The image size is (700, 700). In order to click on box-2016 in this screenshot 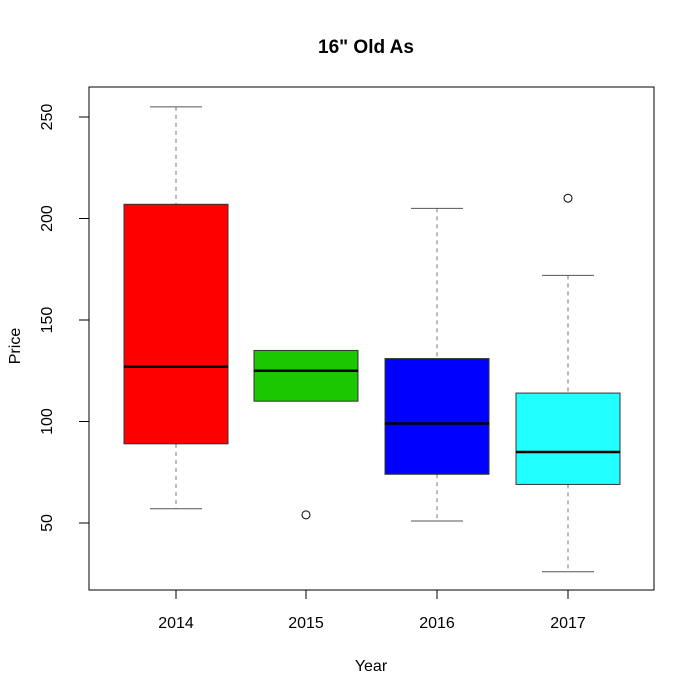, I will do `click(437, 364)`.